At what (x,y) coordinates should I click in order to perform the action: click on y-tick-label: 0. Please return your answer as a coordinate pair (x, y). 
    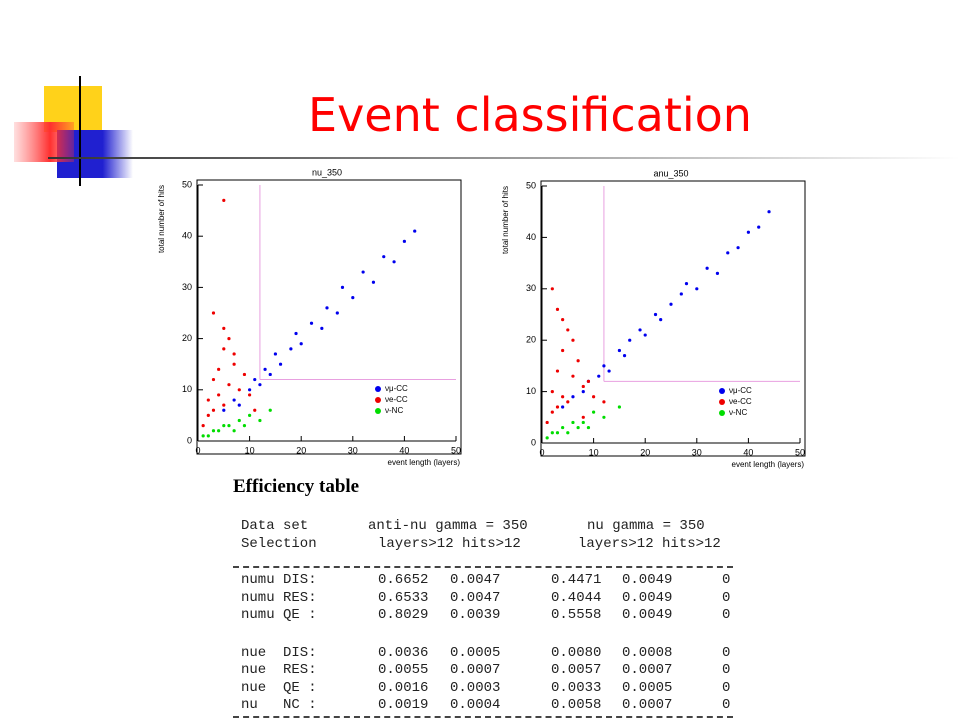
    Looking at the image, I should click on (189, 440).